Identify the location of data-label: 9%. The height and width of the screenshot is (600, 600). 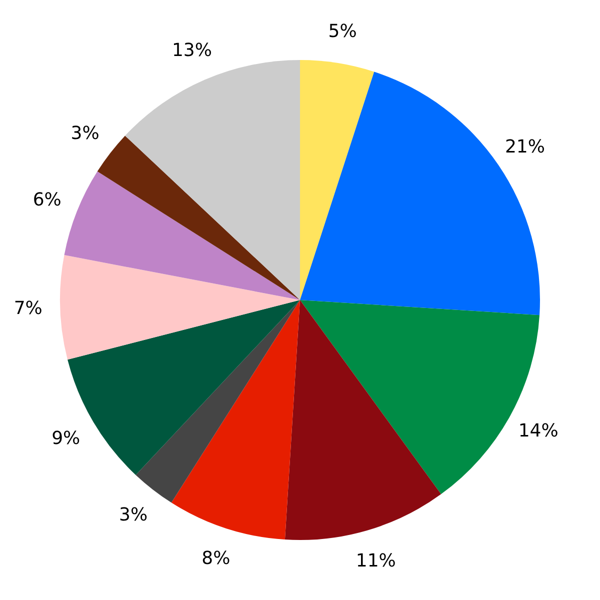
(66, 438).